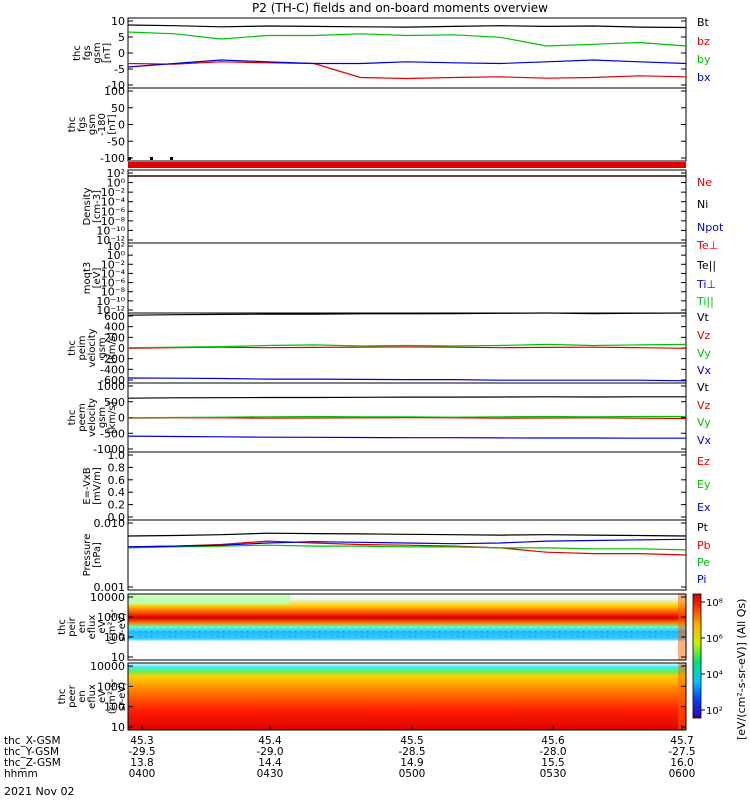  I want to click on legend-label: Bt, so click(703, 22).